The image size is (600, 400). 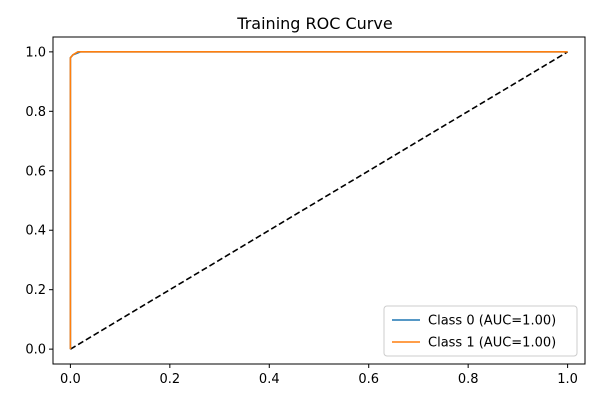 I want to click on legend-label-class-1: Class 1 (AUC=1.00), so click(x=492, y=343).